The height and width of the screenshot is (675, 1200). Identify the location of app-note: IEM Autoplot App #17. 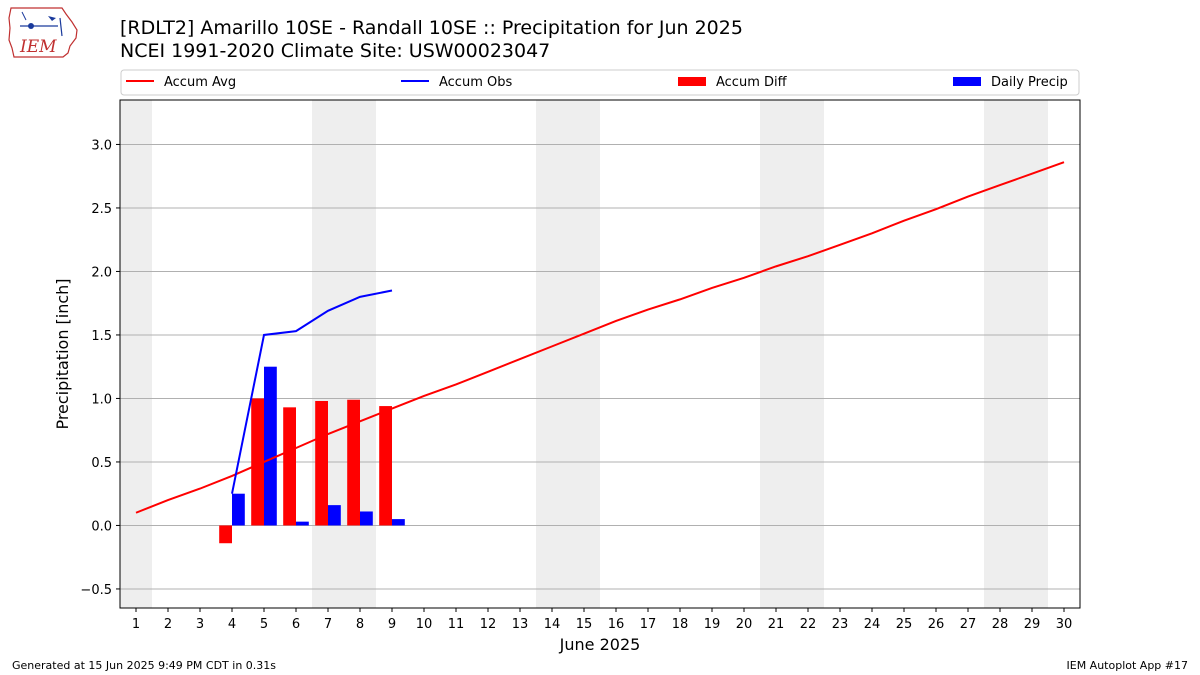
(1127, 665).